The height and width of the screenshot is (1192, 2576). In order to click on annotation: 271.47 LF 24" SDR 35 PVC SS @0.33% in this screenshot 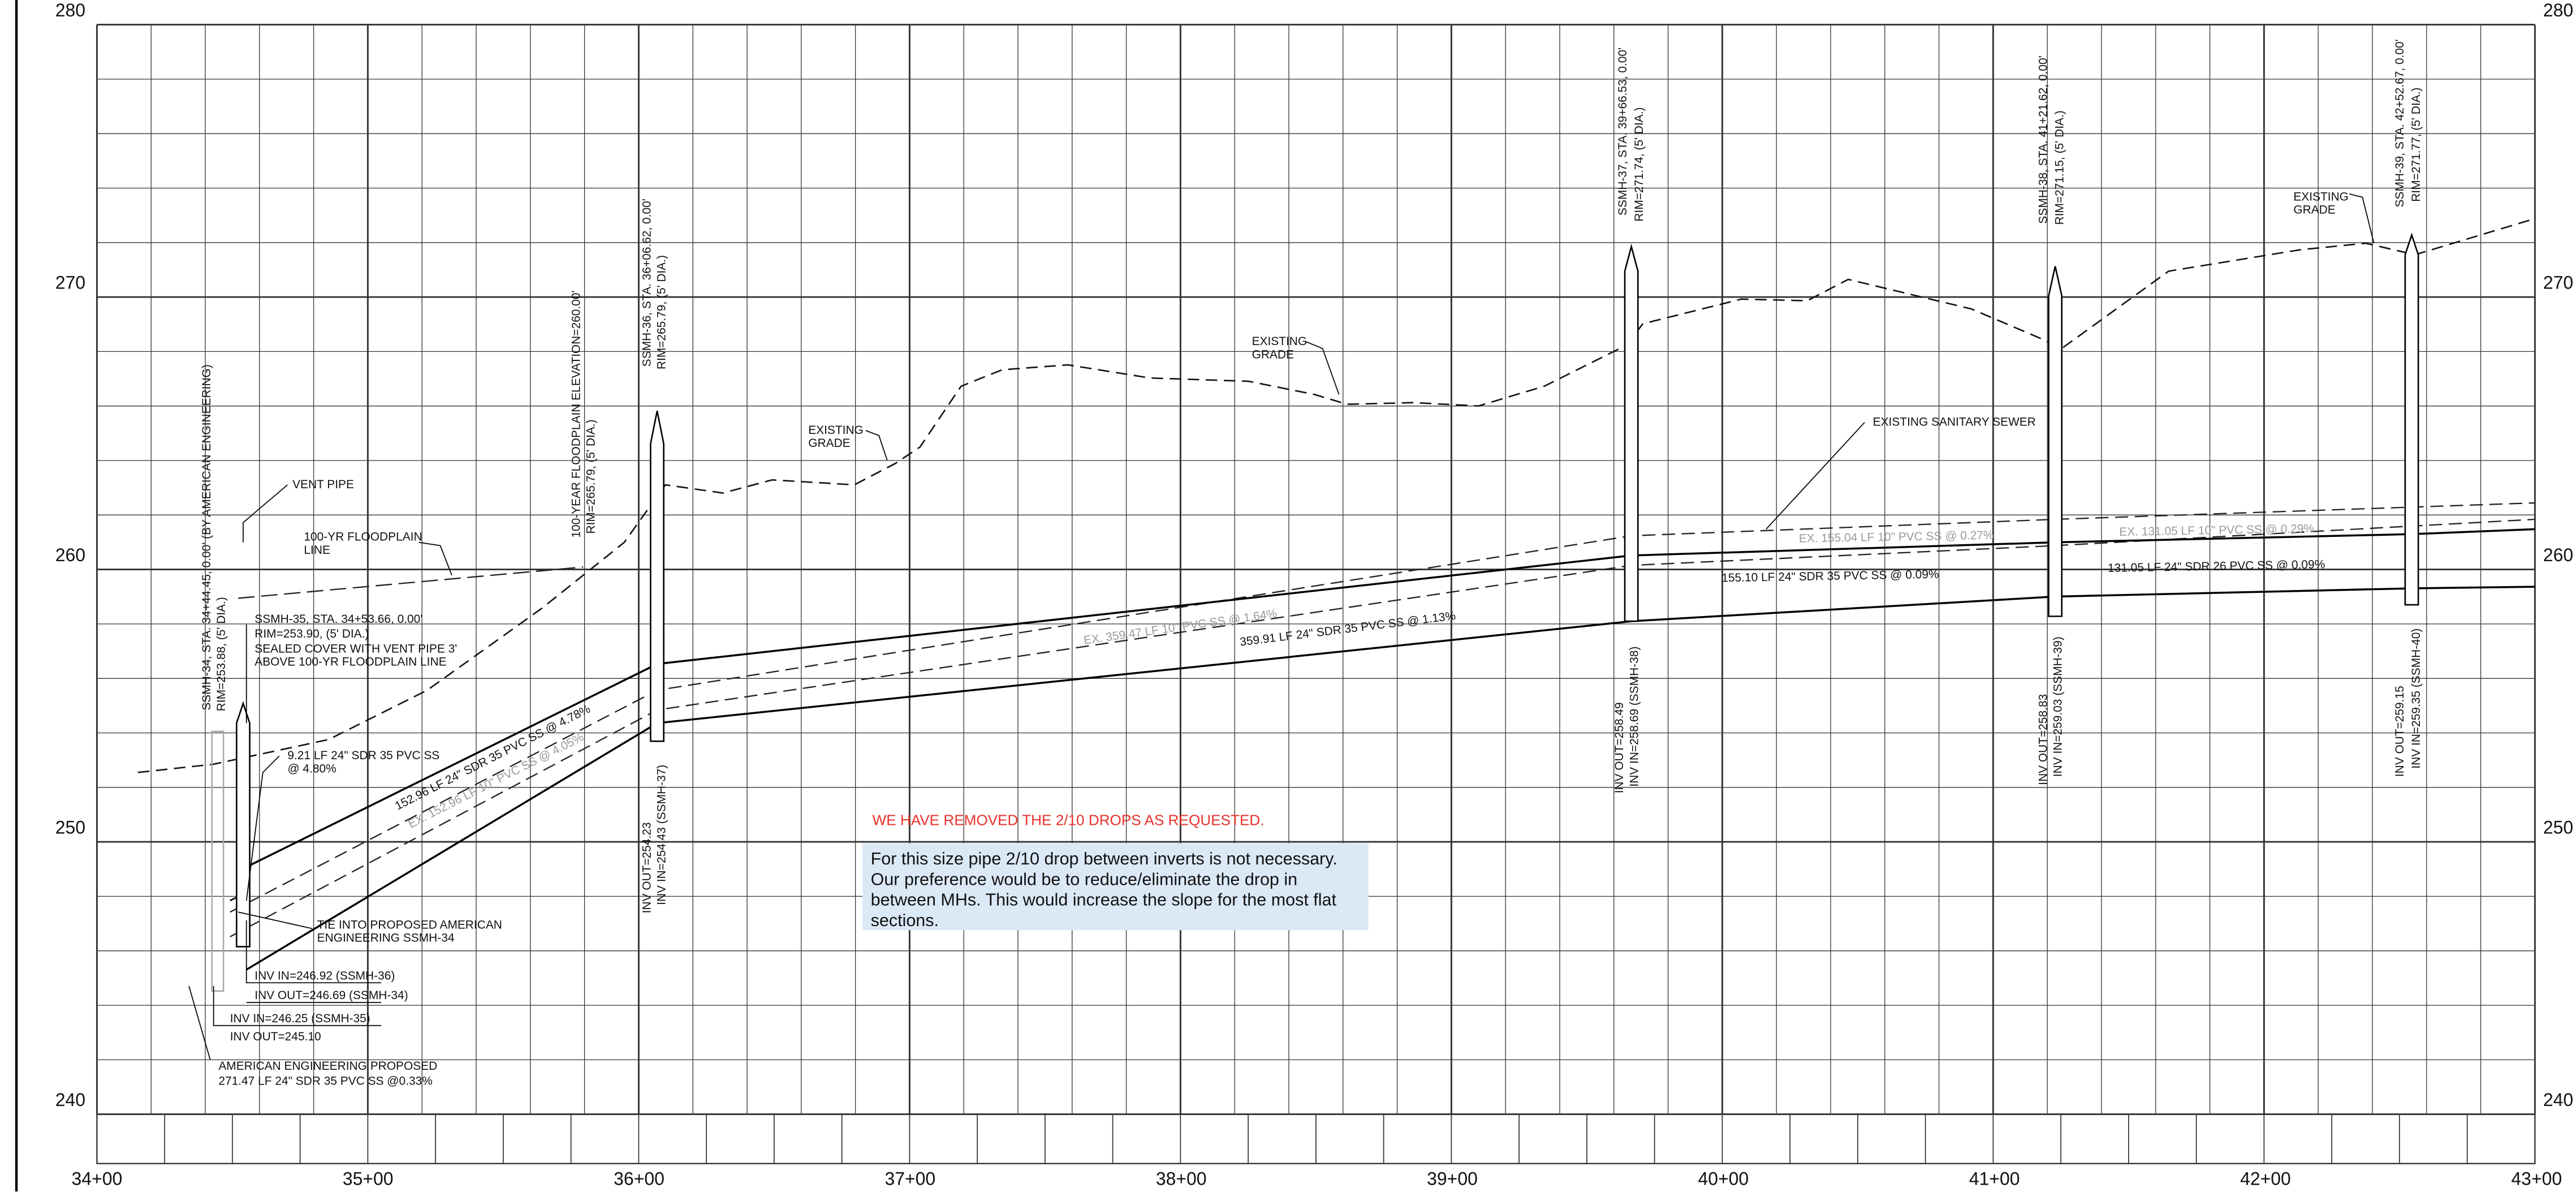, I will do `click(325, 1080)`.